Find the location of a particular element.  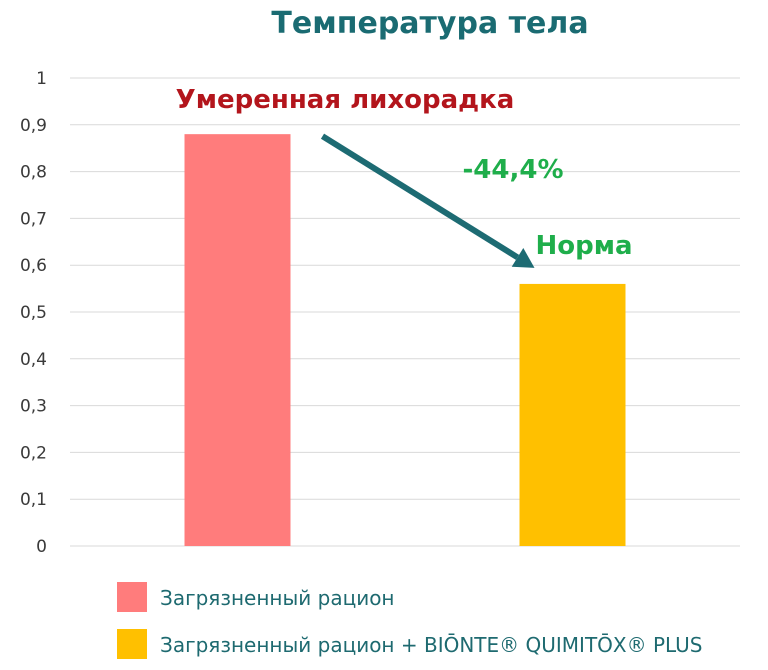

legend-label-1: Загрязненный рацион is located at coordinates (277, 598).